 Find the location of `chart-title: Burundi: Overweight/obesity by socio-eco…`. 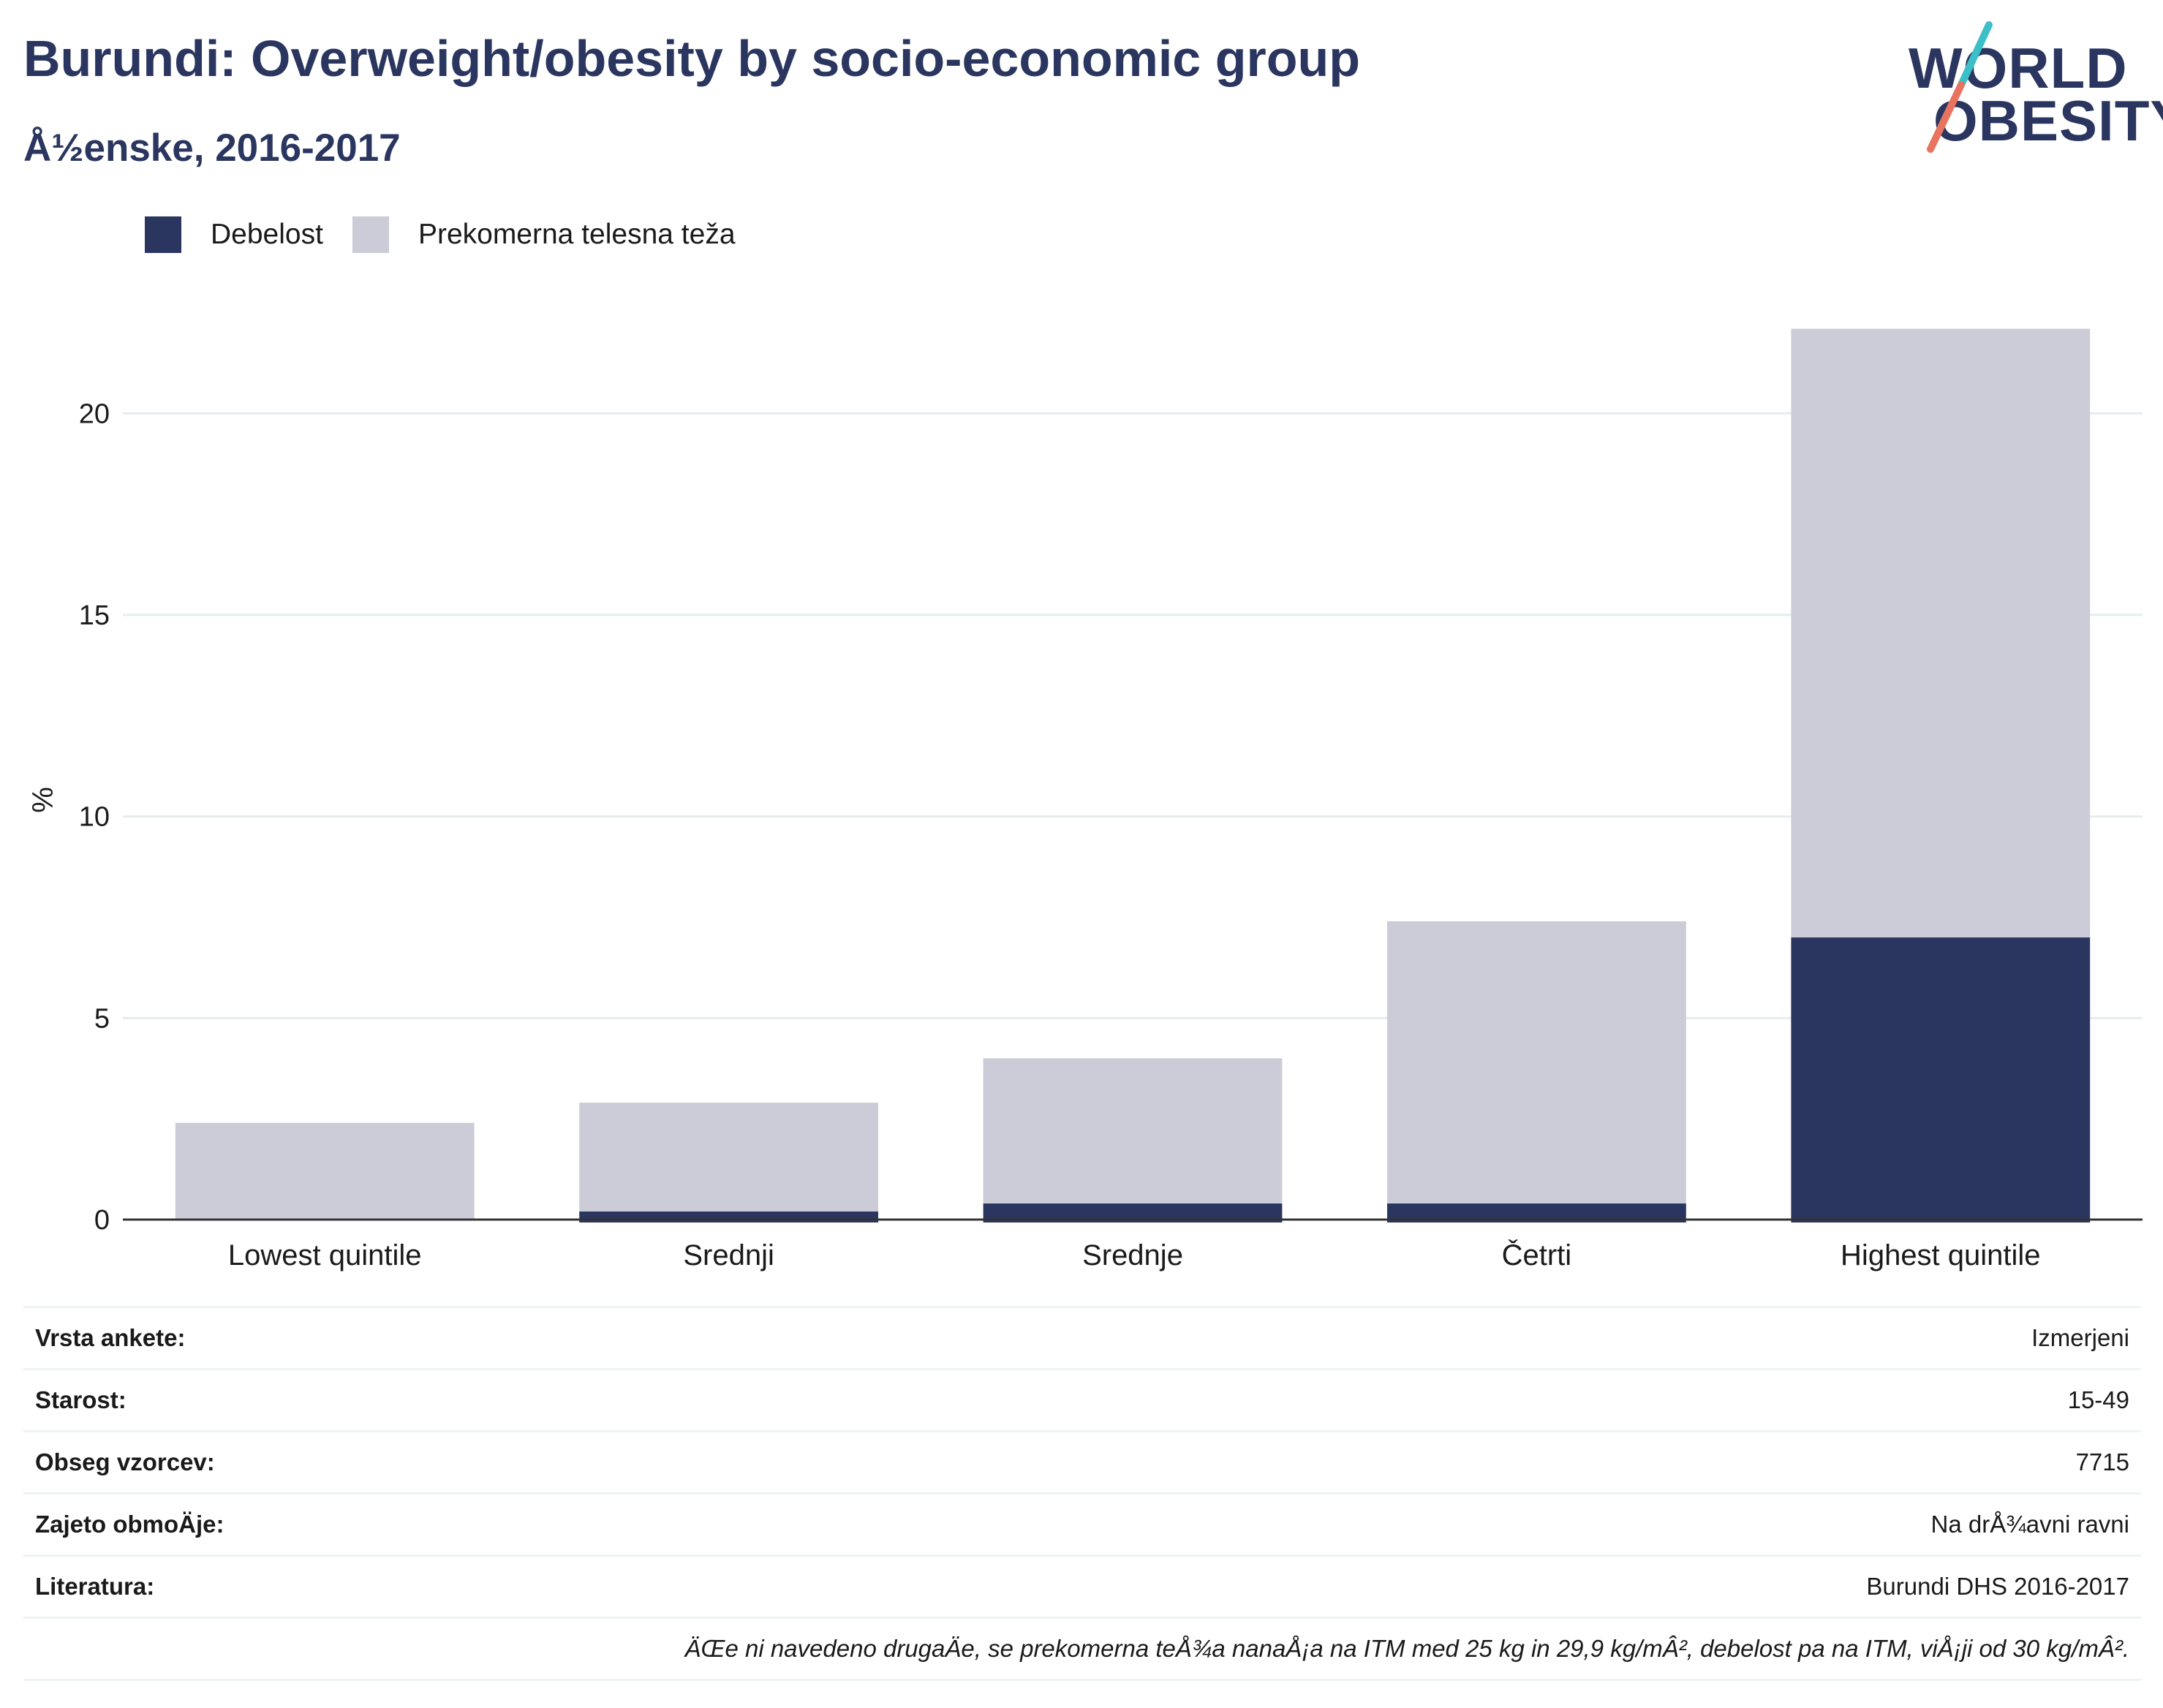

chart-title: Burundi: Overweight/obesity by socio-eco… is located at coordinates (692, 58).